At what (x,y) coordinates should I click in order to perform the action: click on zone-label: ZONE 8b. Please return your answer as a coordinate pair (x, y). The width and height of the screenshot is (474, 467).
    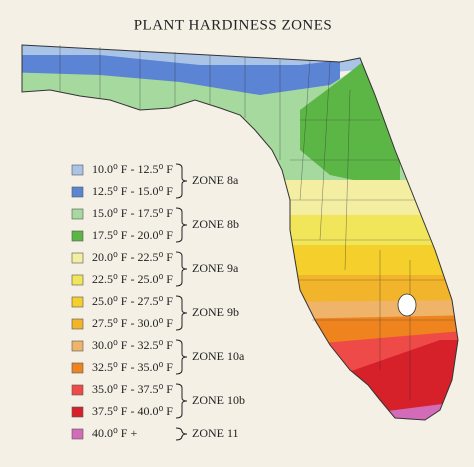
    Looking at the image, I should click on (215, 224).